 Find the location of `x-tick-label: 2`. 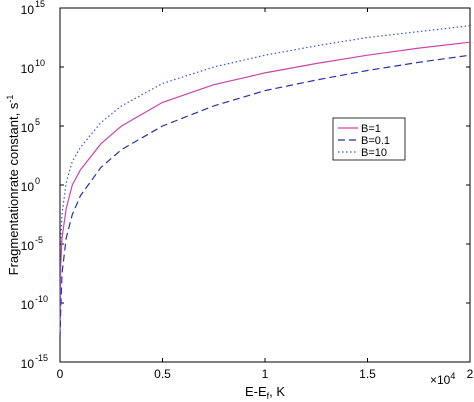

x-tick-label: 2 is located at coordinates (470, 374).